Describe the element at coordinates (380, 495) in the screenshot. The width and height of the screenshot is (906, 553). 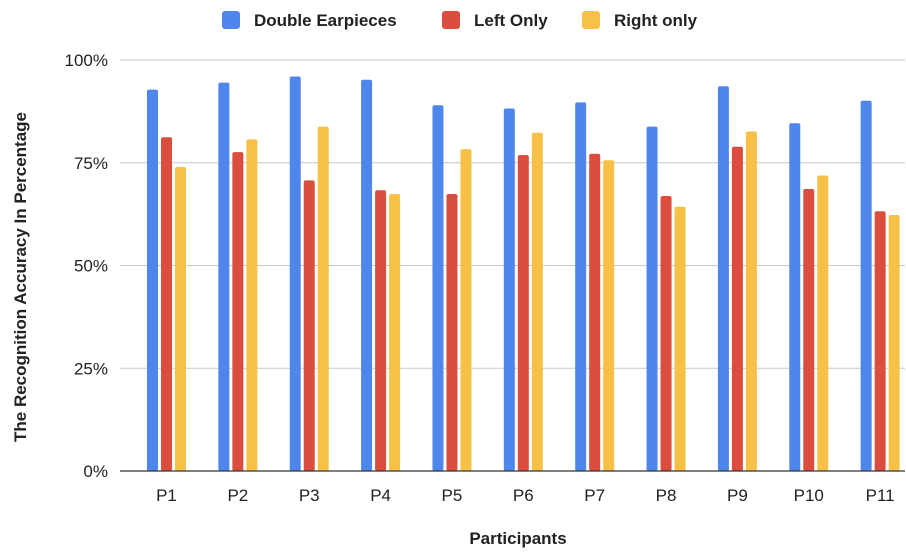
I see `x-tick-label: P4` at that location.